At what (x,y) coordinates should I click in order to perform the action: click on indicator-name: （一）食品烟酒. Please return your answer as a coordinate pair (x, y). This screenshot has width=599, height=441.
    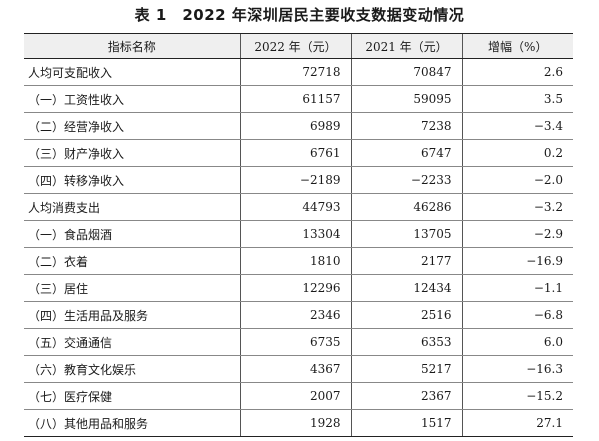
    Looking at the image, I should click on (132, 234).